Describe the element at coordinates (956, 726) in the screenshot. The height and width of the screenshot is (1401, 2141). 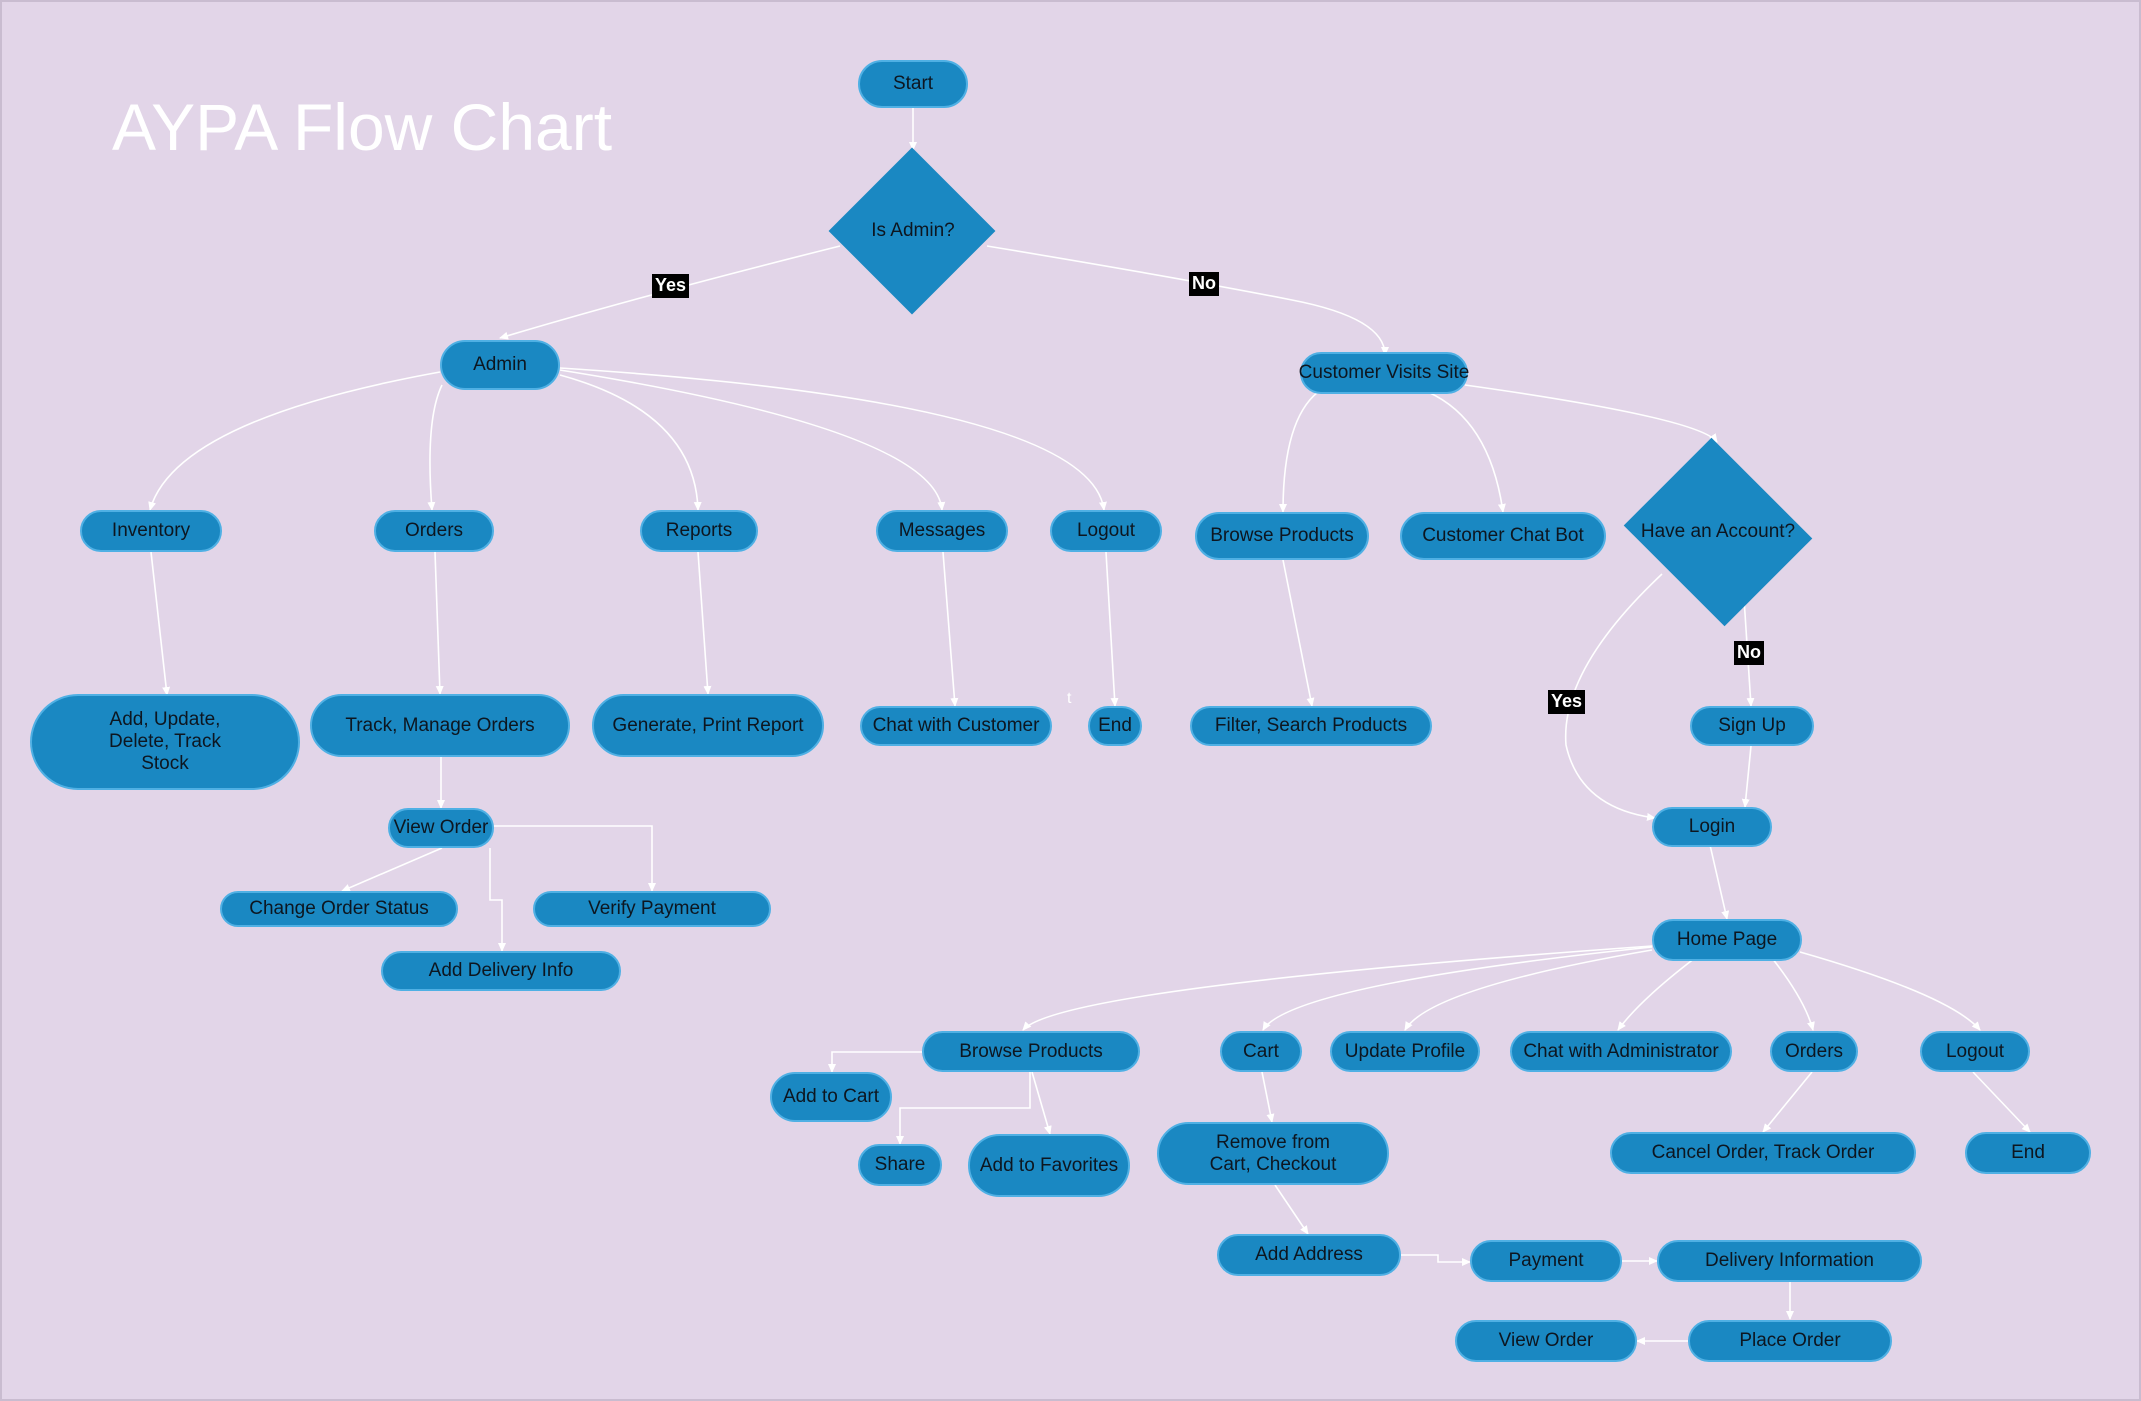
I see `node-chat-with-customer: Chat with Customer` at that location.